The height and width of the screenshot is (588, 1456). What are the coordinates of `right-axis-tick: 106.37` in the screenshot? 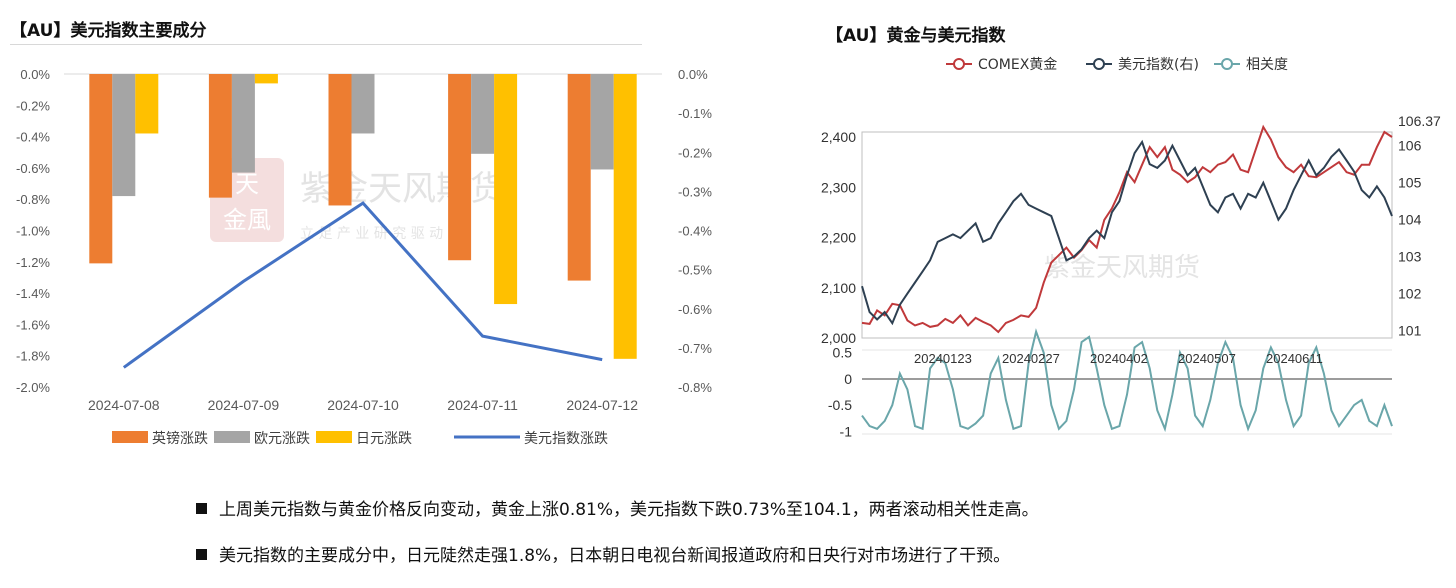 It's located at (1419, 121).